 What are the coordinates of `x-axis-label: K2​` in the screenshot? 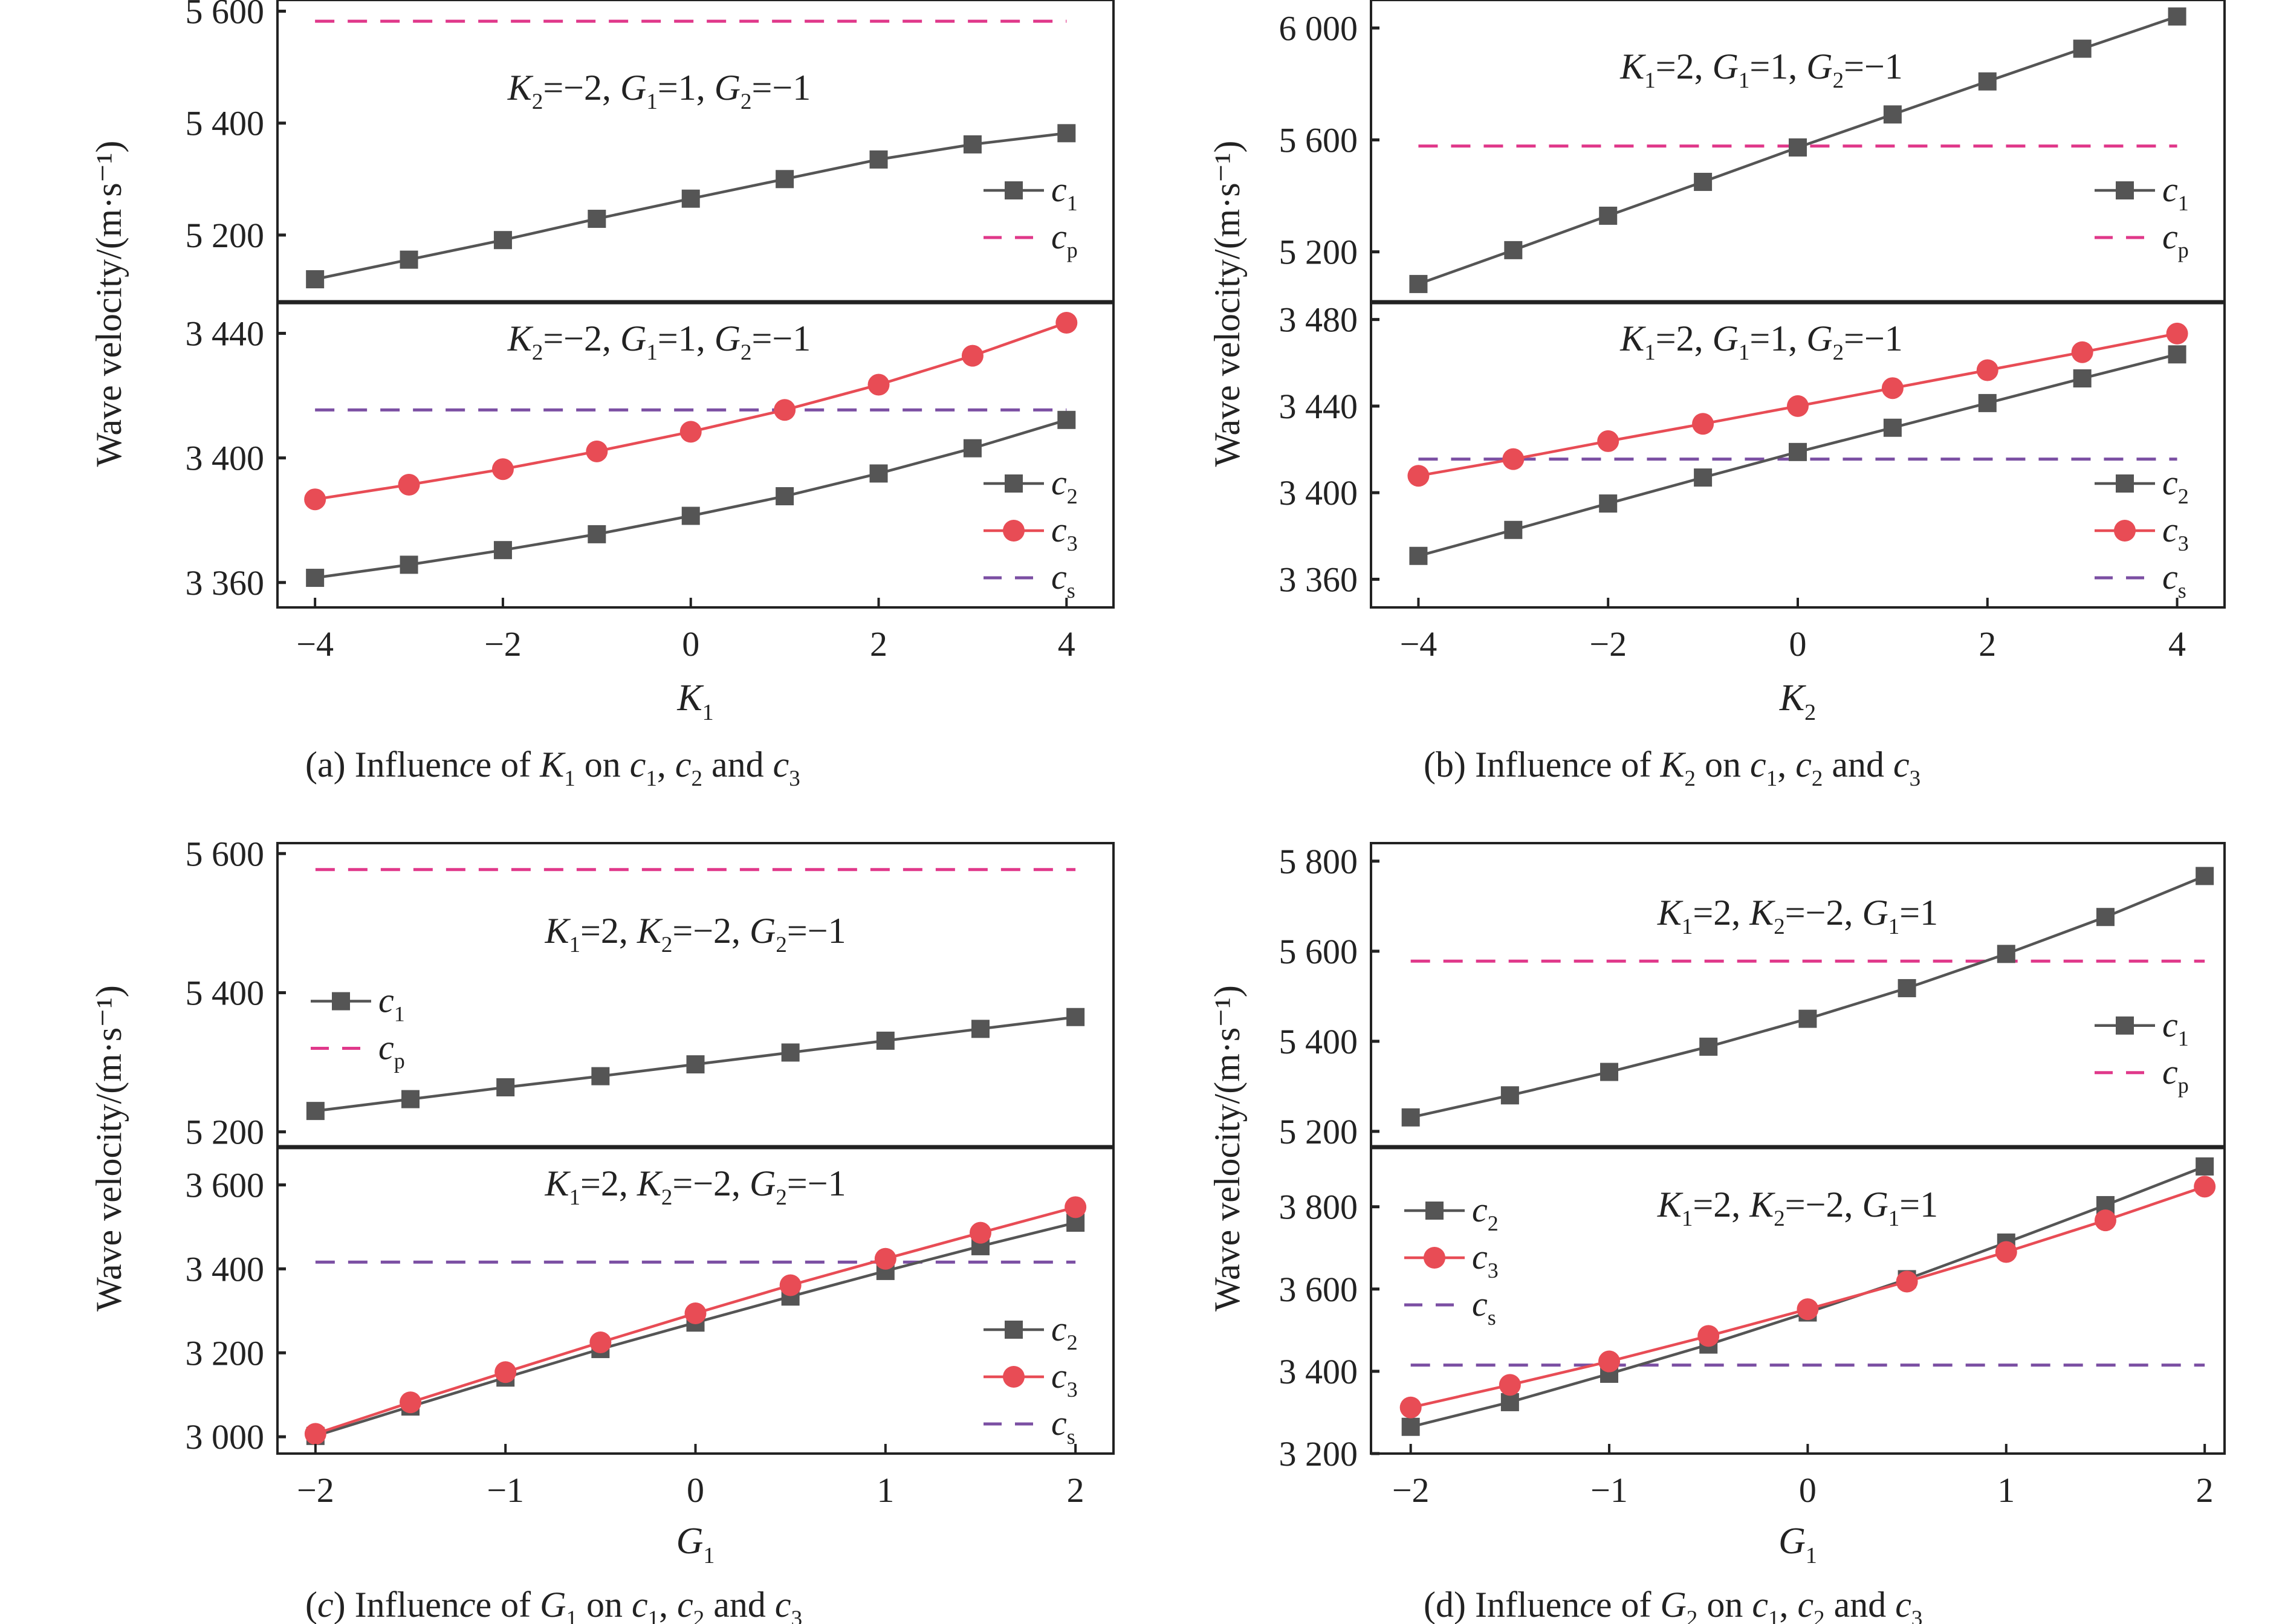 It's located at (1797, 702).